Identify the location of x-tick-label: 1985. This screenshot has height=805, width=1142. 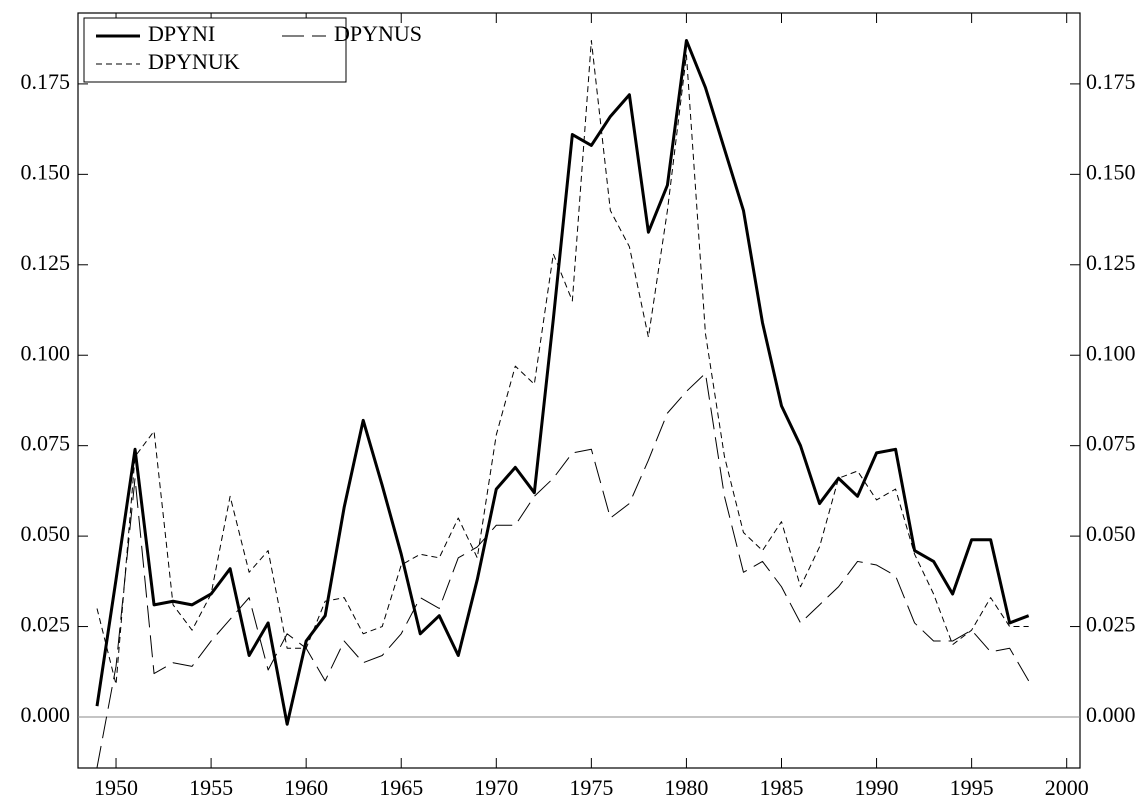
(781, 787).